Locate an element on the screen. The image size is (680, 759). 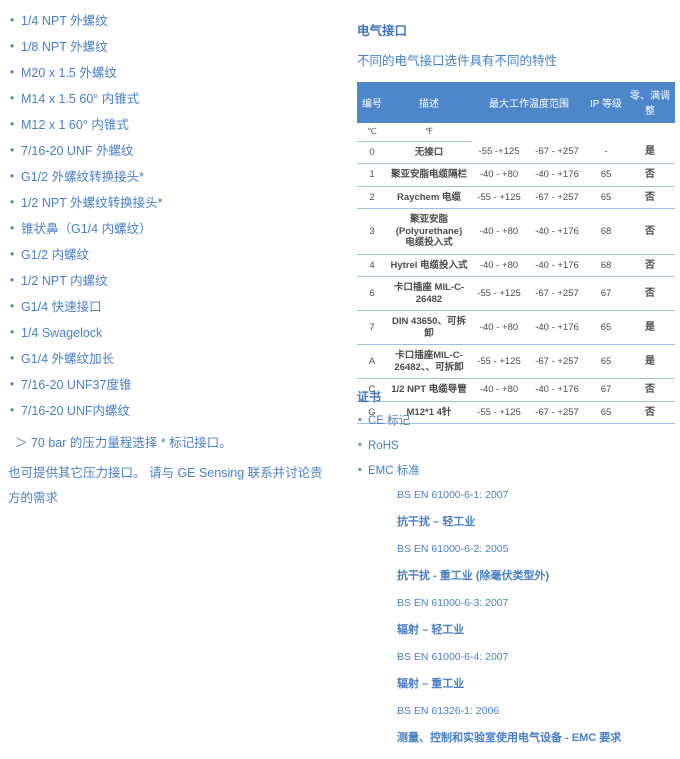
cell-id: 4 is located at coordinates (372, 265).